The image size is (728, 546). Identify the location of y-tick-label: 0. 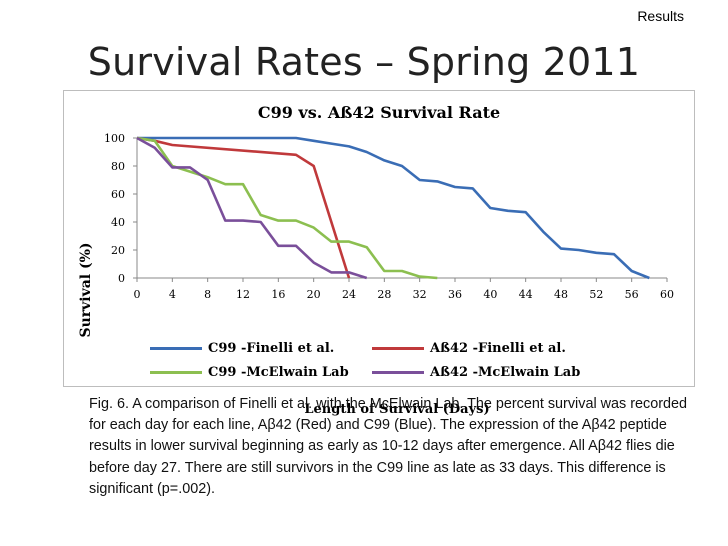
(121, 278).